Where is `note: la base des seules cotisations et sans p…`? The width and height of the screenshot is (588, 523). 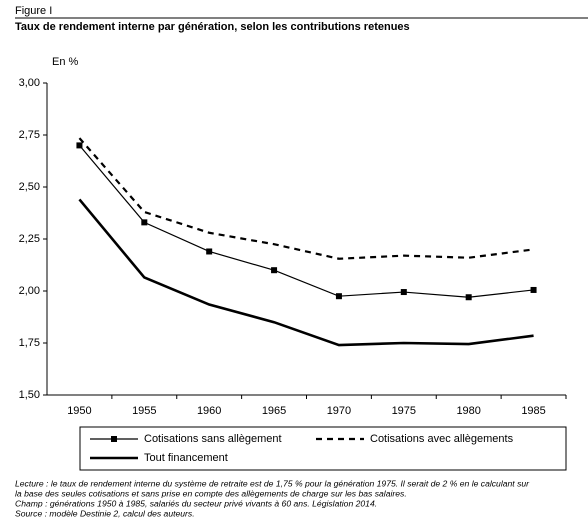 note: la base des seules cotisations et sans p… is located at coordinates (211, 493).